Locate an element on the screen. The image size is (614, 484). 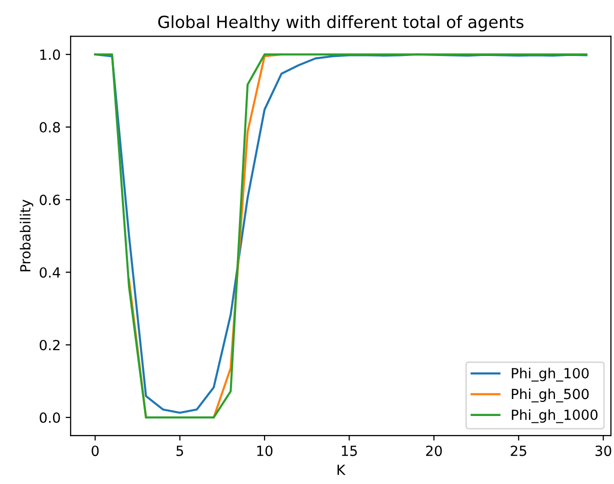
x-tick-label: 5 is located at coordinates (180, 451).